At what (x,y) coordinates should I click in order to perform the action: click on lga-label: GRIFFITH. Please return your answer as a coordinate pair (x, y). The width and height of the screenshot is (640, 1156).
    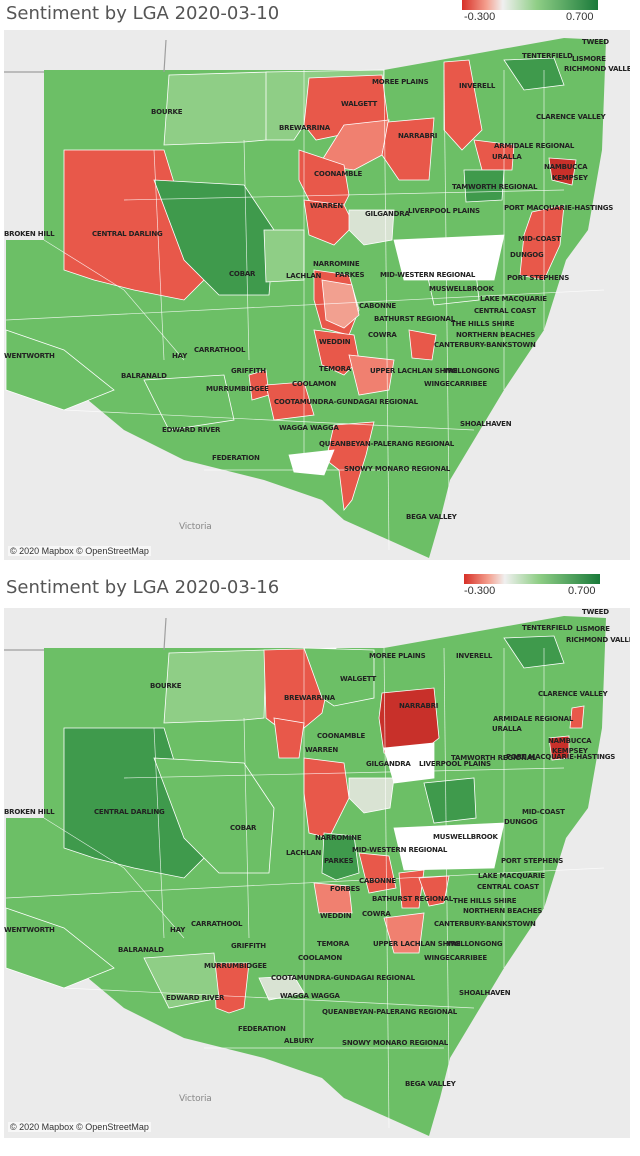
    Looking at the image, I should click on (248, 371).